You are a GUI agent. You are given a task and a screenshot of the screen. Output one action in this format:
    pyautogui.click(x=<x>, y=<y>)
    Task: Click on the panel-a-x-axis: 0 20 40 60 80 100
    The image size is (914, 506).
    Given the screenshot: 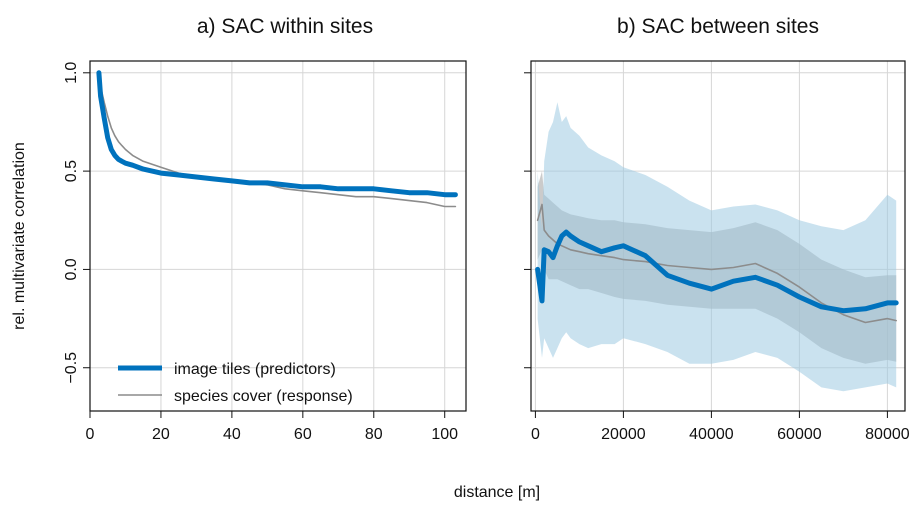 What is the action you would take?
    pyautogui.click(x=272, y=427)
    